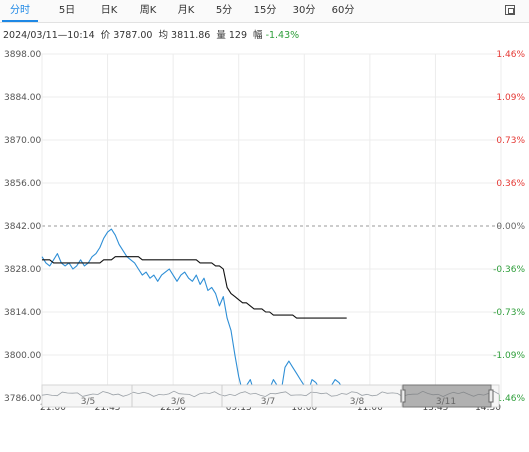 The height and width of the screenshot is (452, 529). Describe the element at coordinates (491, 396) in the screenshot. I see `navigator-handle-right` at that location.